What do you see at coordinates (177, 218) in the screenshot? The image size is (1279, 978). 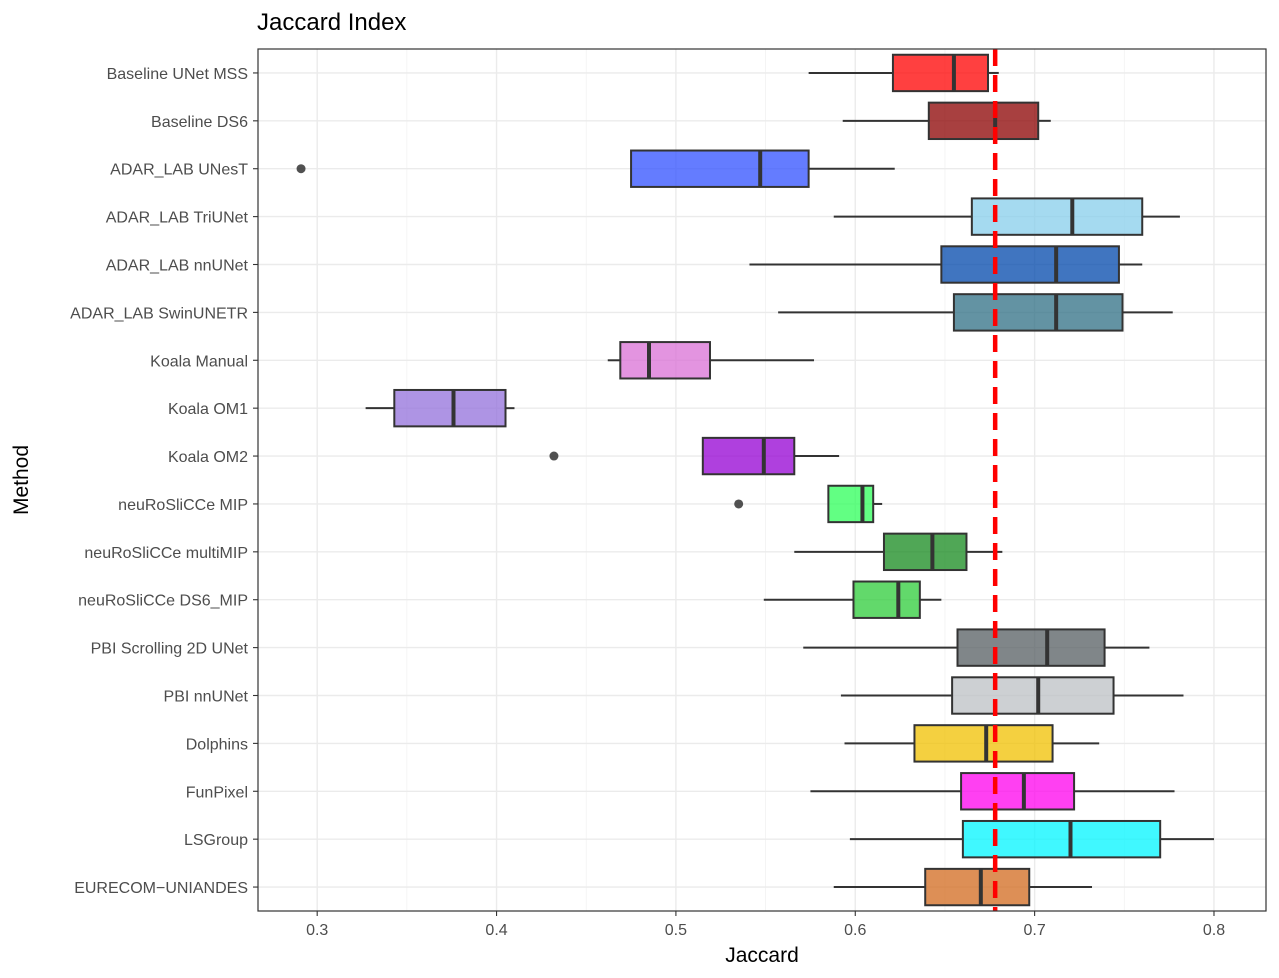 I see `category-label: ADAR_LAB TriUNet` at bounding box center [177, 218].